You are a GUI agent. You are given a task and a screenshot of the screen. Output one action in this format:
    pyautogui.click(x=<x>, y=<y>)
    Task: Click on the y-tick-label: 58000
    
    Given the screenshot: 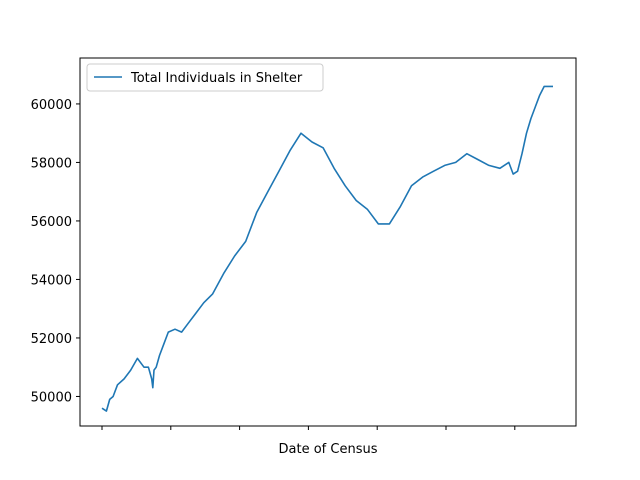 What is the action you would take?
    pyautogui.click(x=51, y=163)
    